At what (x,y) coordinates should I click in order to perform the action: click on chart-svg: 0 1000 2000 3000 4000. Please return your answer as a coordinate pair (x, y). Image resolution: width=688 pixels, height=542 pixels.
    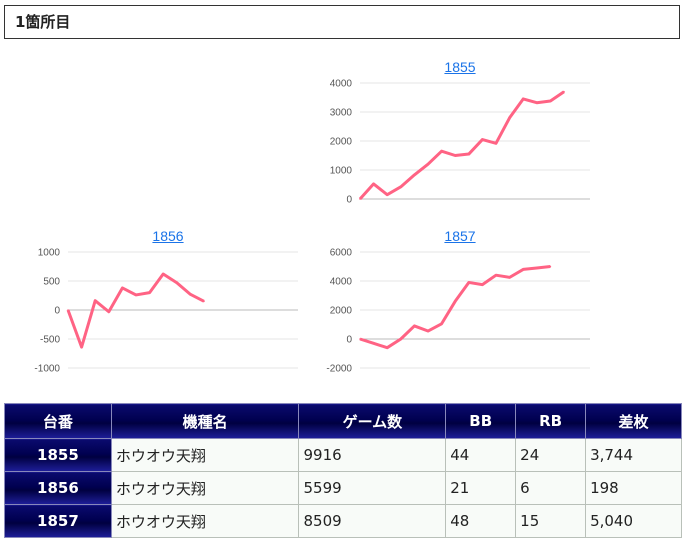
    Looking at the image, I should click on (460, 142).